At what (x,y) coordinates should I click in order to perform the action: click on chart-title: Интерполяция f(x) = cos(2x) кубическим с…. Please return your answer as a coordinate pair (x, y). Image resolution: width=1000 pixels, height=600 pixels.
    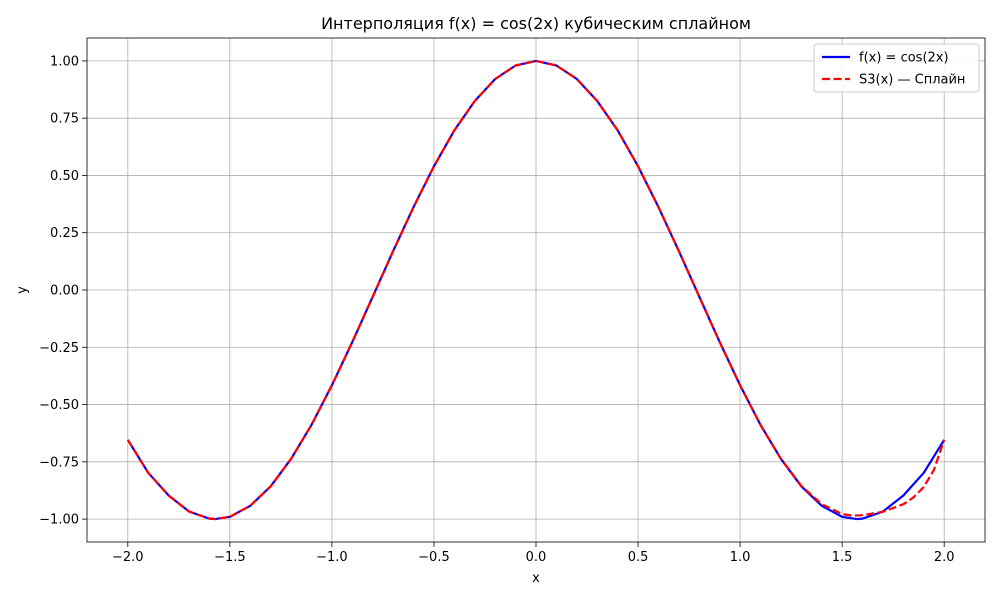
    Looking at the image, I should click on (536, 23).